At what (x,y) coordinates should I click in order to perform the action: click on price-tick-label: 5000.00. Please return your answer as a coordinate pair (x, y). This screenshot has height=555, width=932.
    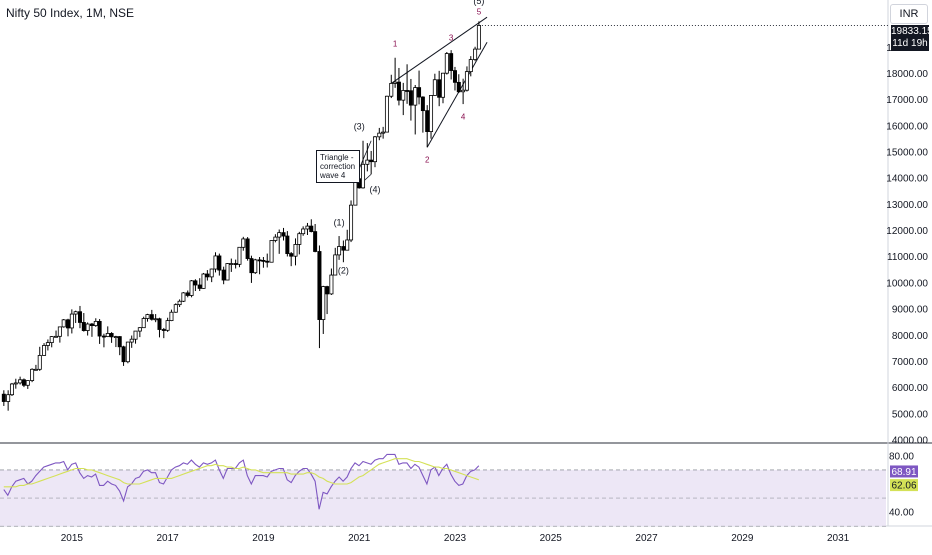
    Looking at the image, I should click on (910, 414).